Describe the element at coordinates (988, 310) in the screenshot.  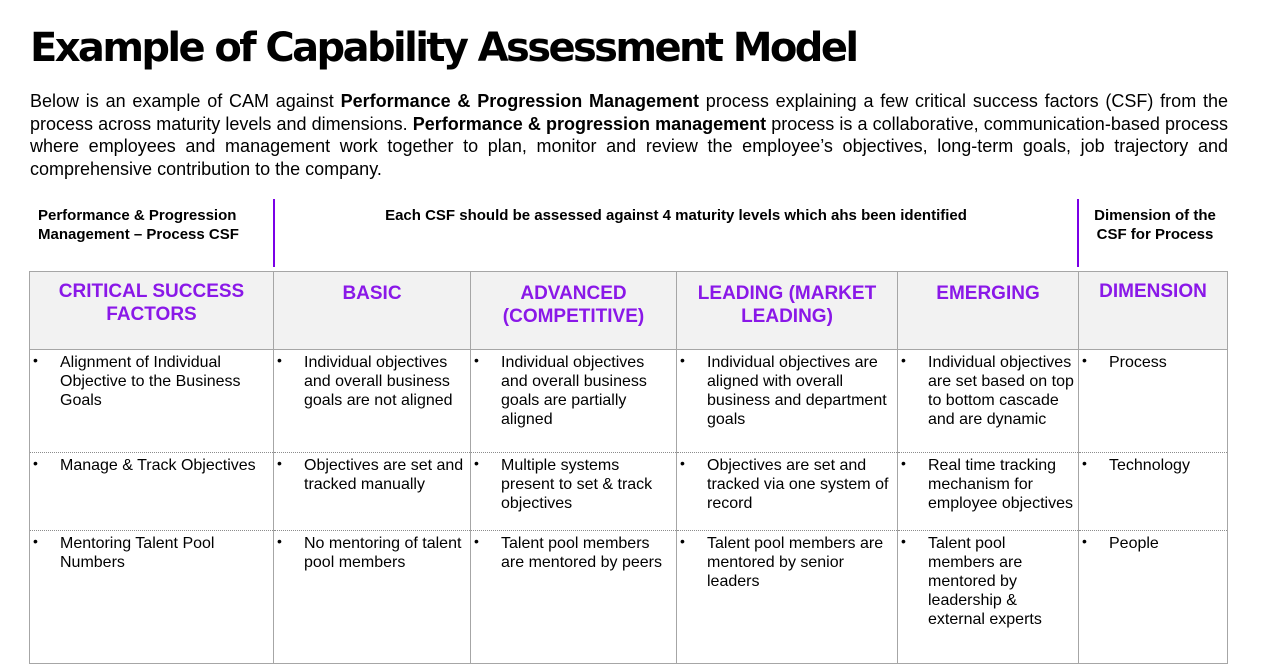
I see `col-header-emerging: EMERGING` at that location.